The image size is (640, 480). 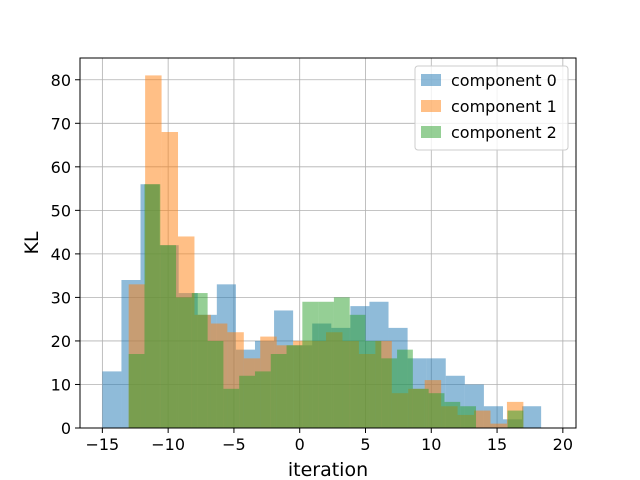 What do you see at coordinates (66, 428) in the screenshot?
I see `y-tick-label: 0` at bounding box center [66, 428].